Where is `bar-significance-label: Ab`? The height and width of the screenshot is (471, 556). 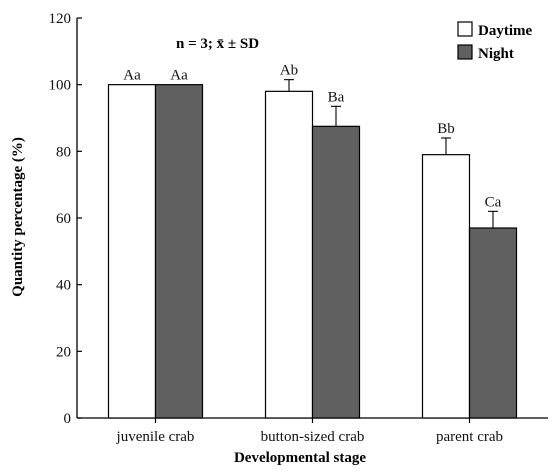 bar-significance-label: Ab is located at coordinates (289, 71).